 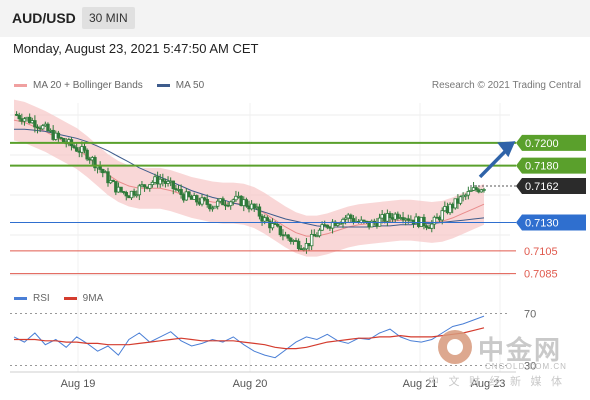 What do you see at coordinates (420, 384) in the screenshot?
I see `x-tick-label: Aug 21` at bounding box center [420, 384].